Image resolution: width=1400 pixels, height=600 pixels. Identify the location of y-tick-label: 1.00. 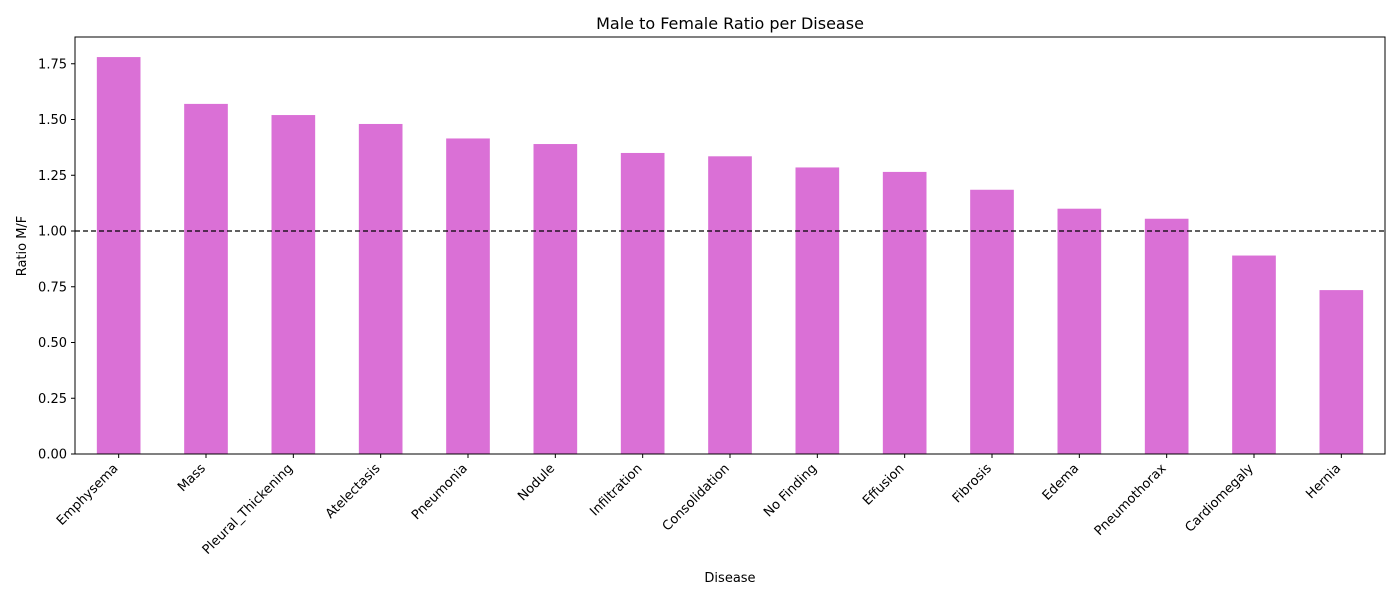
(52, 232).